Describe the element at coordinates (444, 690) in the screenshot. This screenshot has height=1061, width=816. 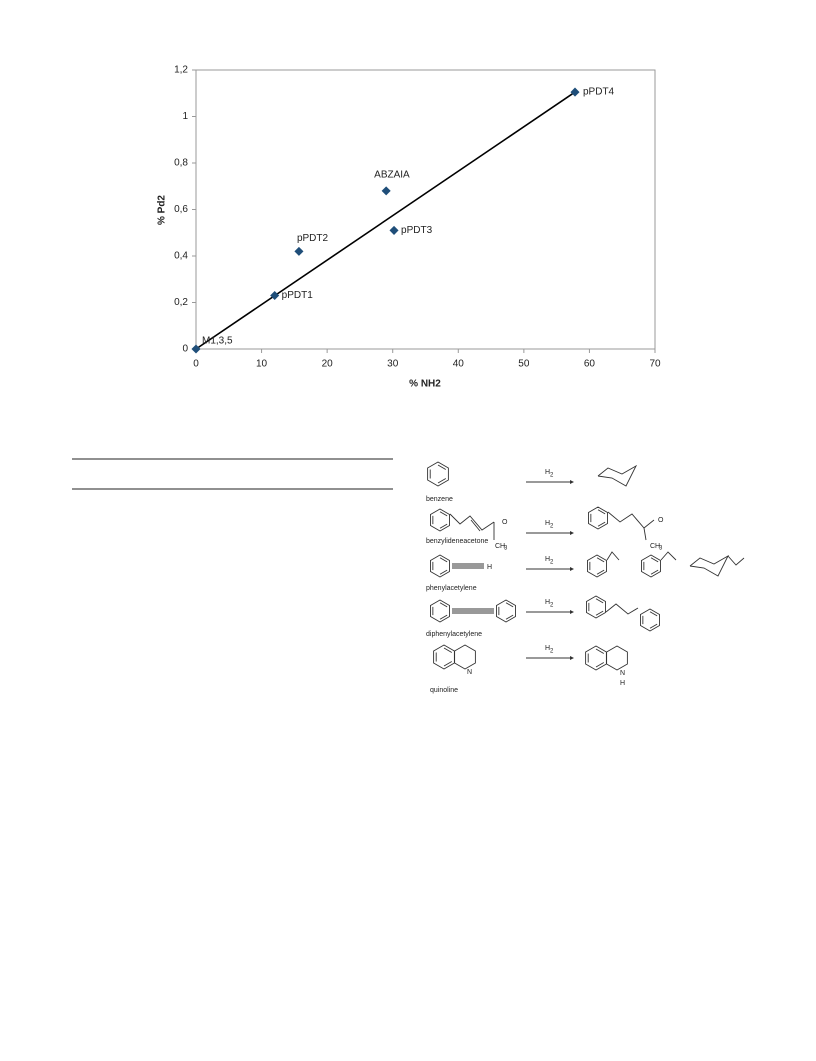
I see `compound-name: quinoline` at that location.